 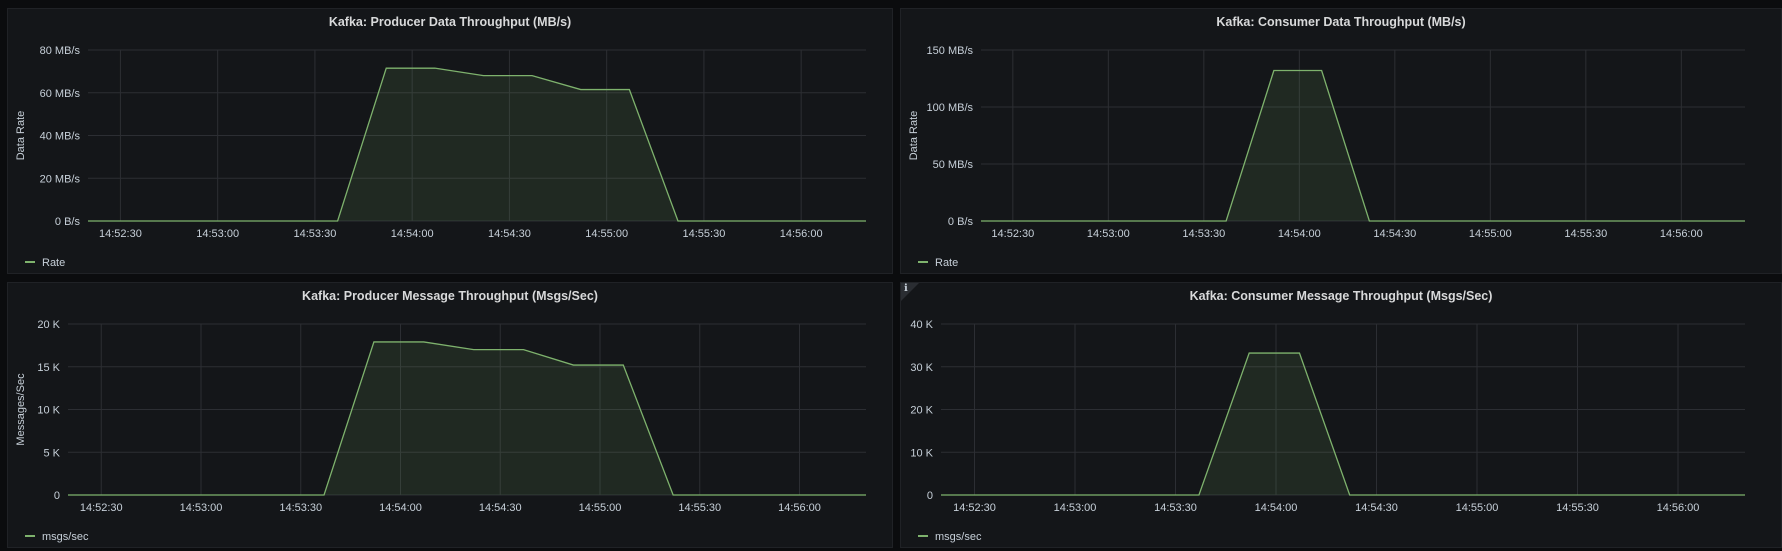 I want to click on info-icon: ℹ, so click(x=910, y=292).